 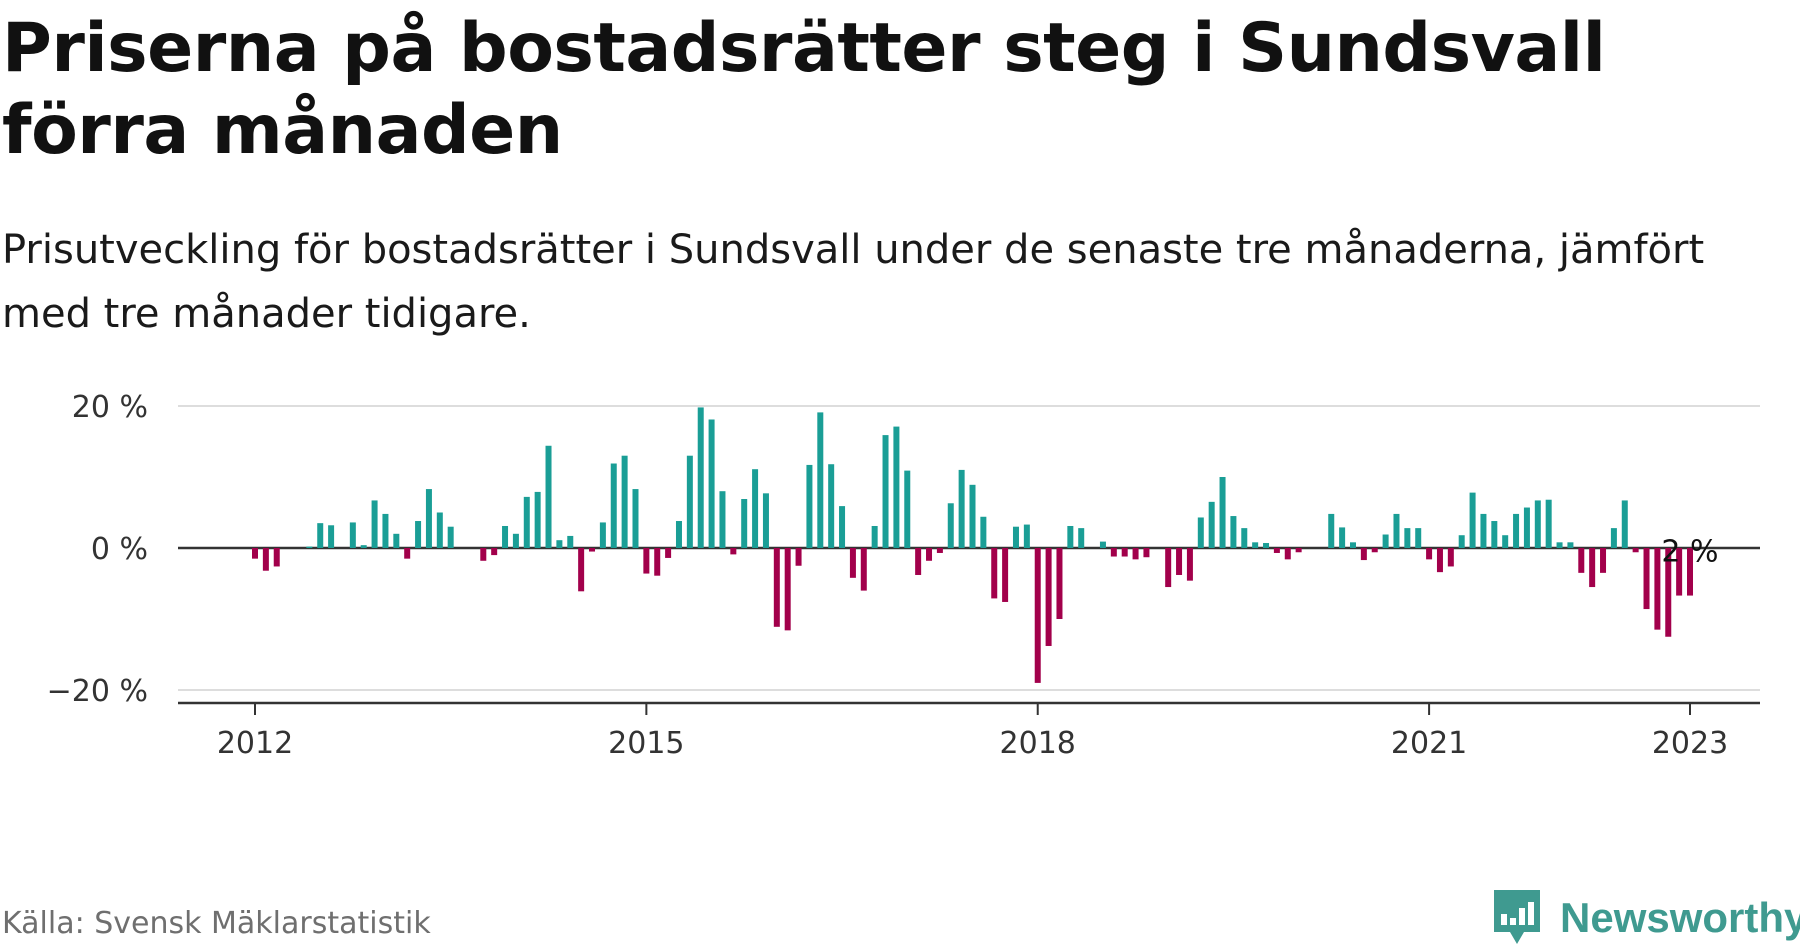 I want to click on x-tick-label: 2023, so click(x=1690, y=743).